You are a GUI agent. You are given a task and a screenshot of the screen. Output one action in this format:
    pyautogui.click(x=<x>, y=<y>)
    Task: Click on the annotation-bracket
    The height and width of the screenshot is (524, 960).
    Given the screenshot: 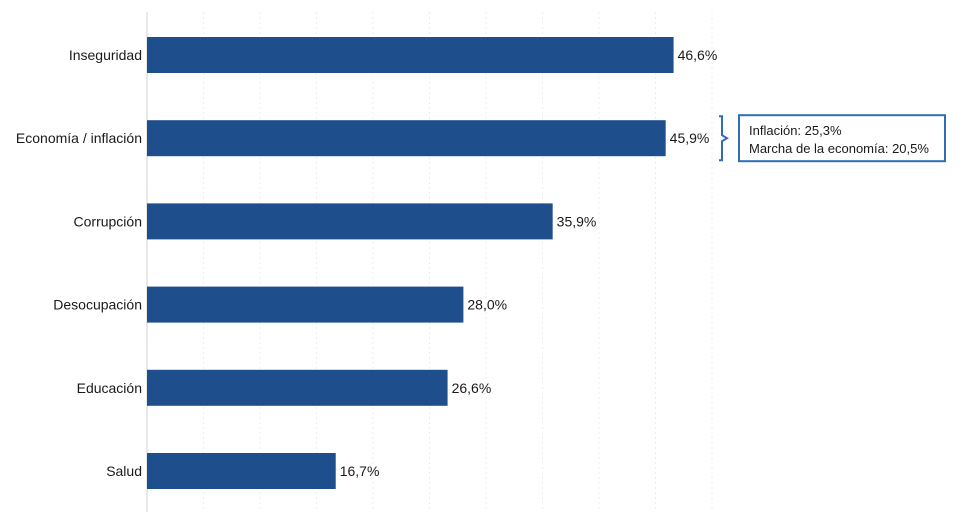 What is the action you would take?
    pyautogui.click(x=724, y=138)
    